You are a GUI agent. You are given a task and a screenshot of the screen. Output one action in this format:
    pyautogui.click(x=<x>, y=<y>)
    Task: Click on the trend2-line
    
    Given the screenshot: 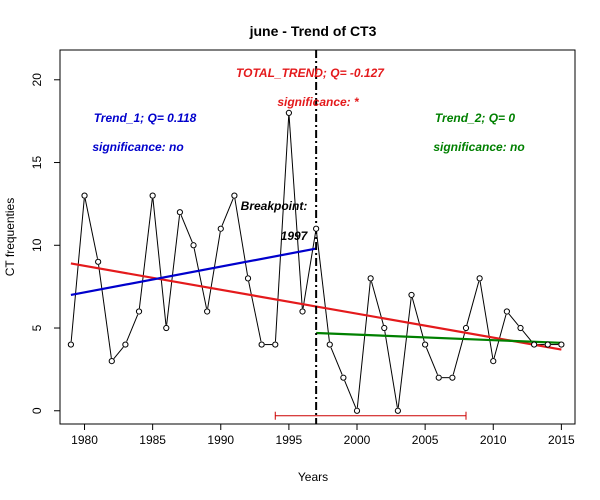 What is the action you would take?
    pyautogui.click(x=439, y=338)
    